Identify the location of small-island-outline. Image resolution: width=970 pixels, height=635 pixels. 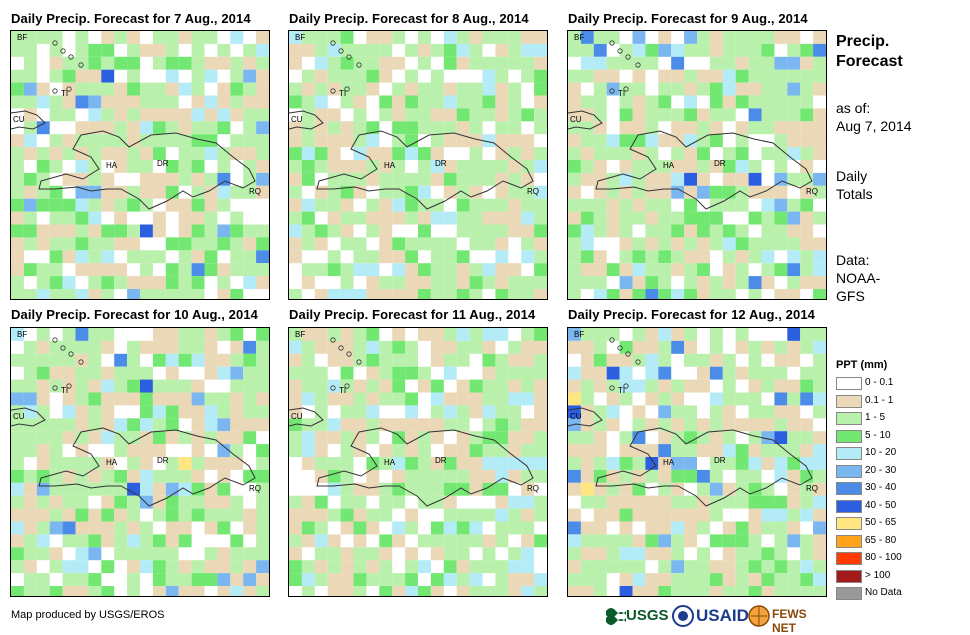
(347, 89).